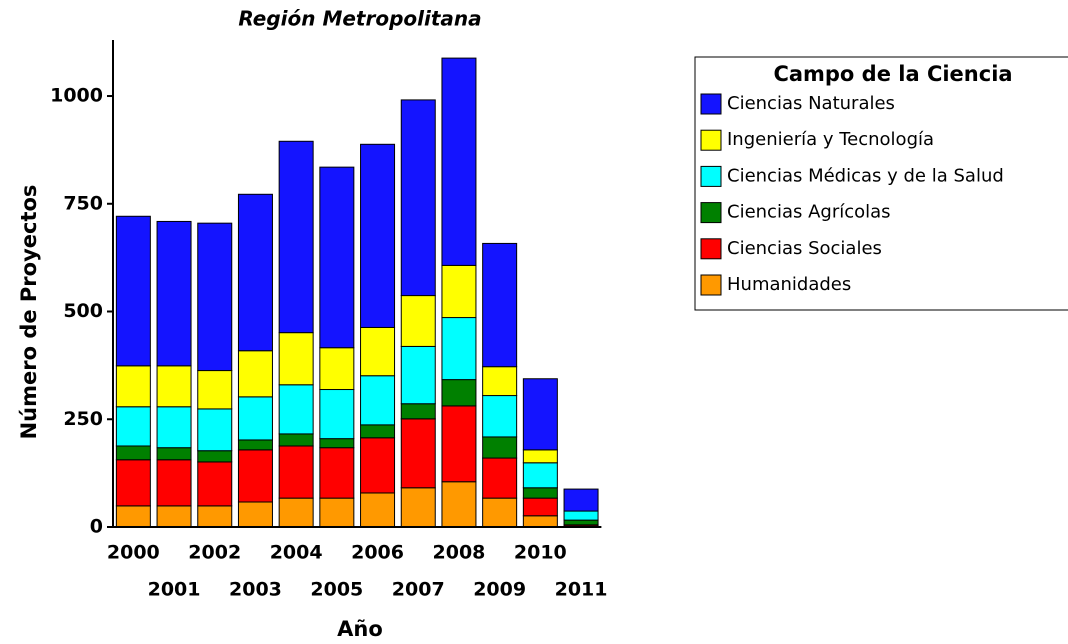  What do you see at coordinates (804, 248) in the screenshot?
I see `legend-label: Ciencias Sociales` at bounding box center [804, 248].